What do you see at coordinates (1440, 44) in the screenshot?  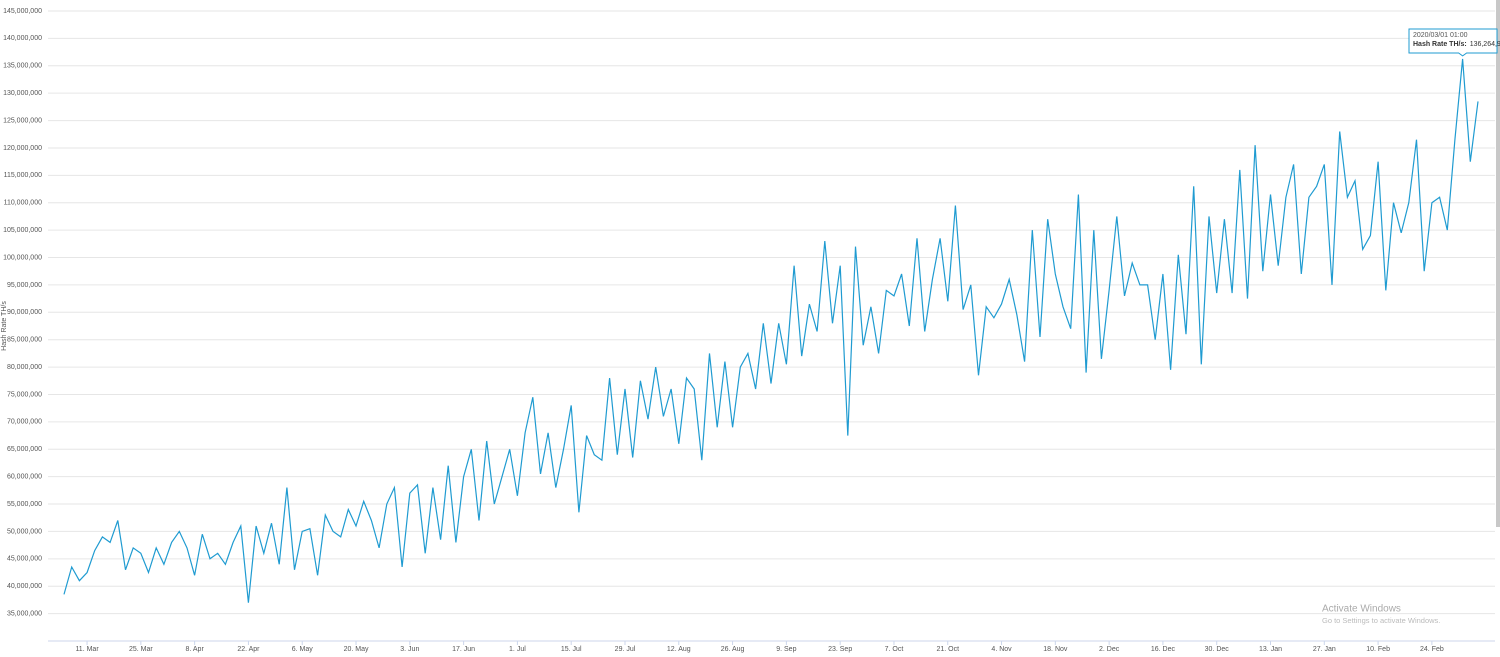 I see `tooltip-label: Hash Rate TH/s:` at bounding box center [1440, 44].